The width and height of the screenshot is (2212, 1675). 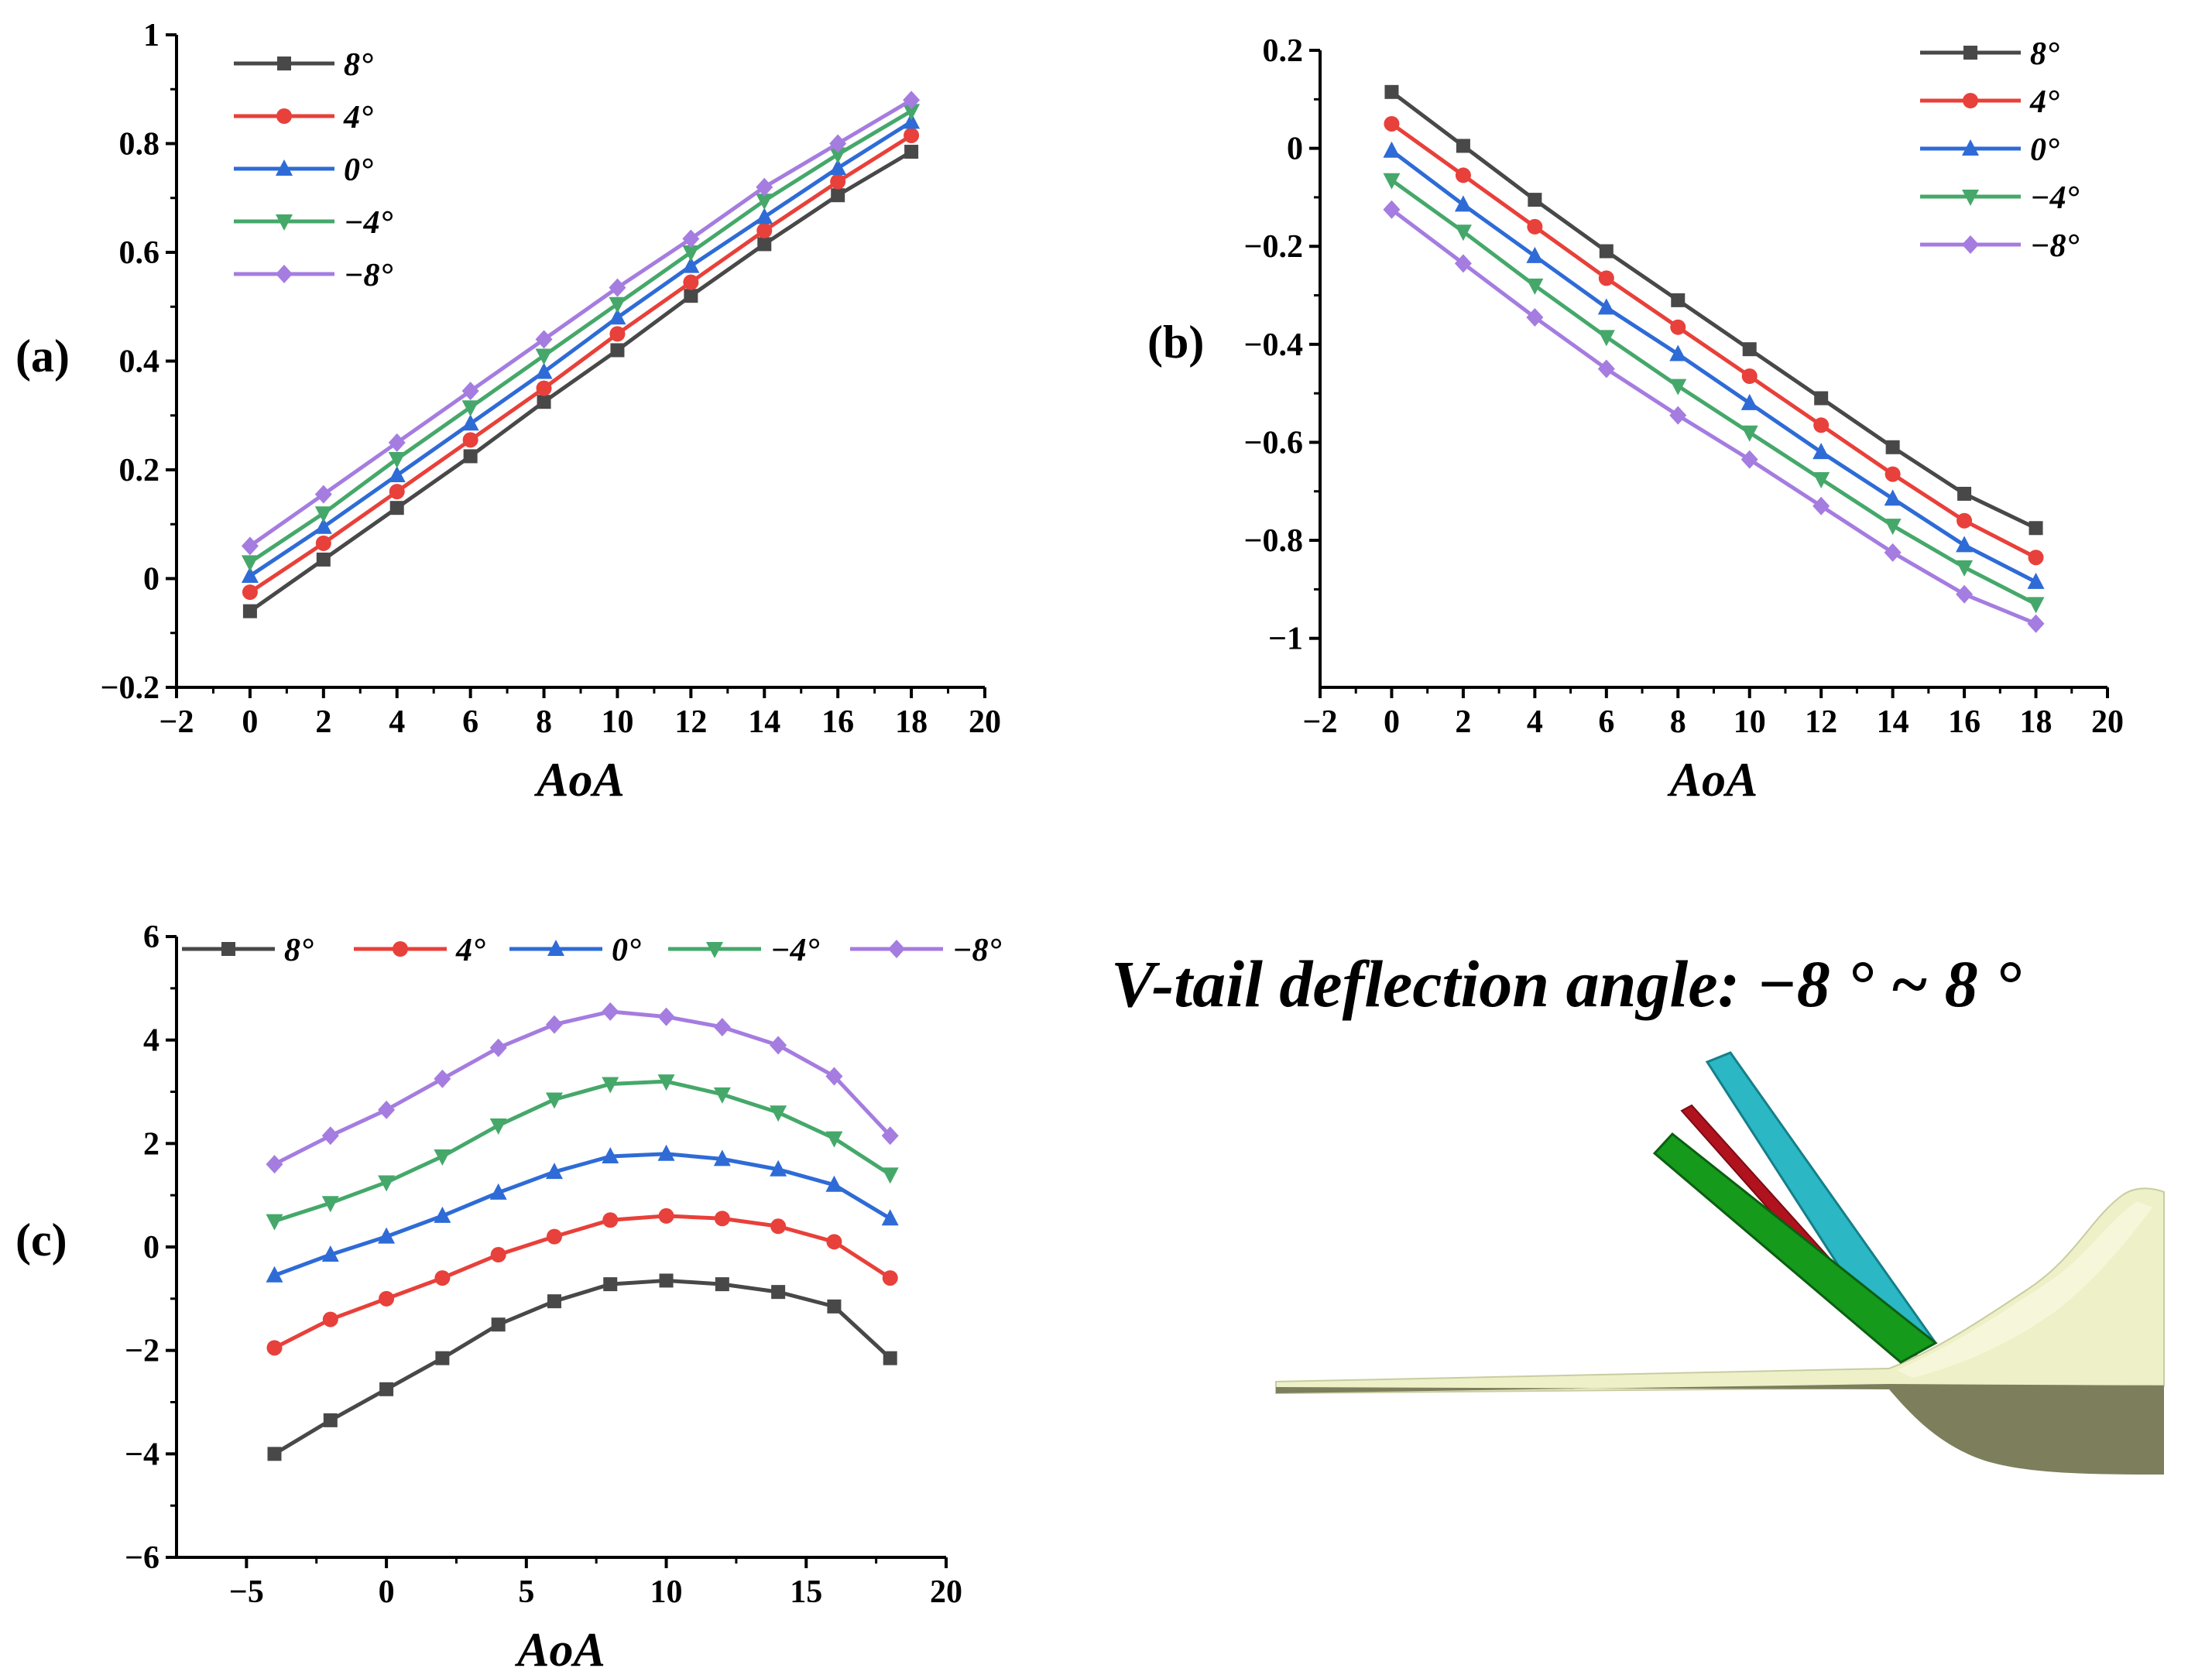 What do you see at coordinates (470, 722) in the screenshot?
I see `x-tick-label: 6` at bounding box center [470, 722].